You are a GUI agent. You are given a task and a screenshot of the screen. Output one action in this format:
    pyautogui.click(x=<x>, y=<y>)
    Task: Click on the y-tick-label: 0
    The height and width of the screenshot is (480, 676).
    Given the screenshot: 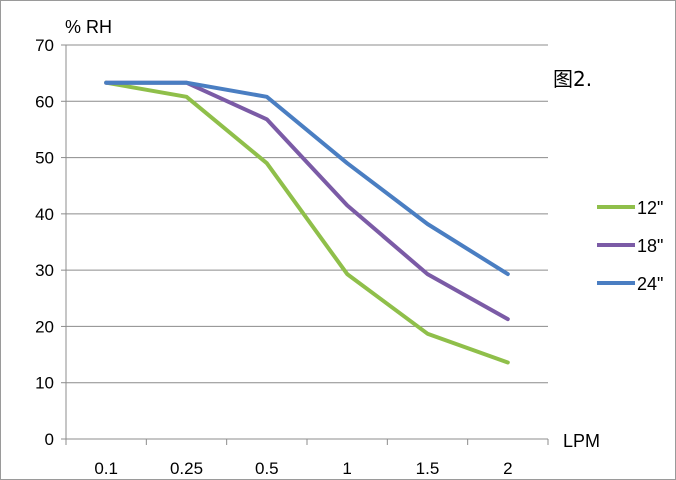 What is the action you would take?
    pyautogui.click(x=49, y=439)
    